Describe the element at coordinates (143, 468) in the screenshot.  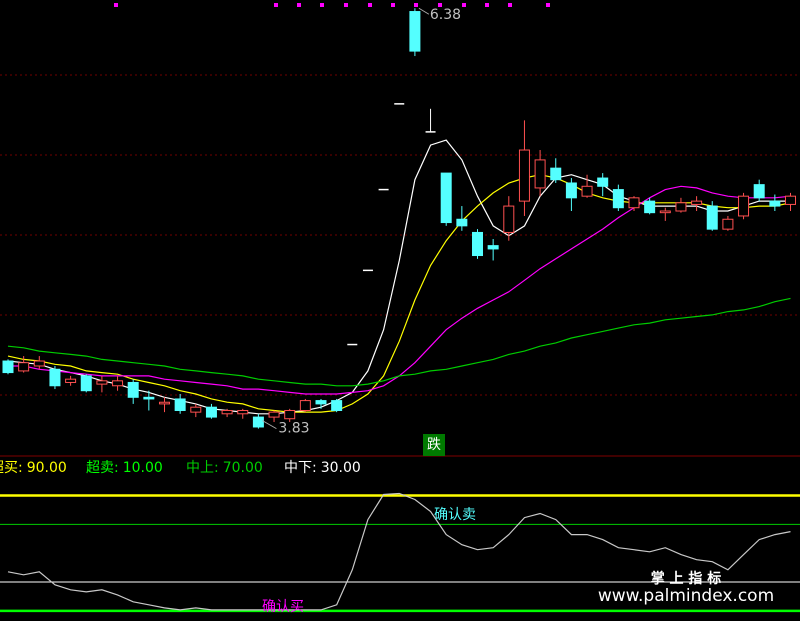
I see `level-value: 10.00` at that location.